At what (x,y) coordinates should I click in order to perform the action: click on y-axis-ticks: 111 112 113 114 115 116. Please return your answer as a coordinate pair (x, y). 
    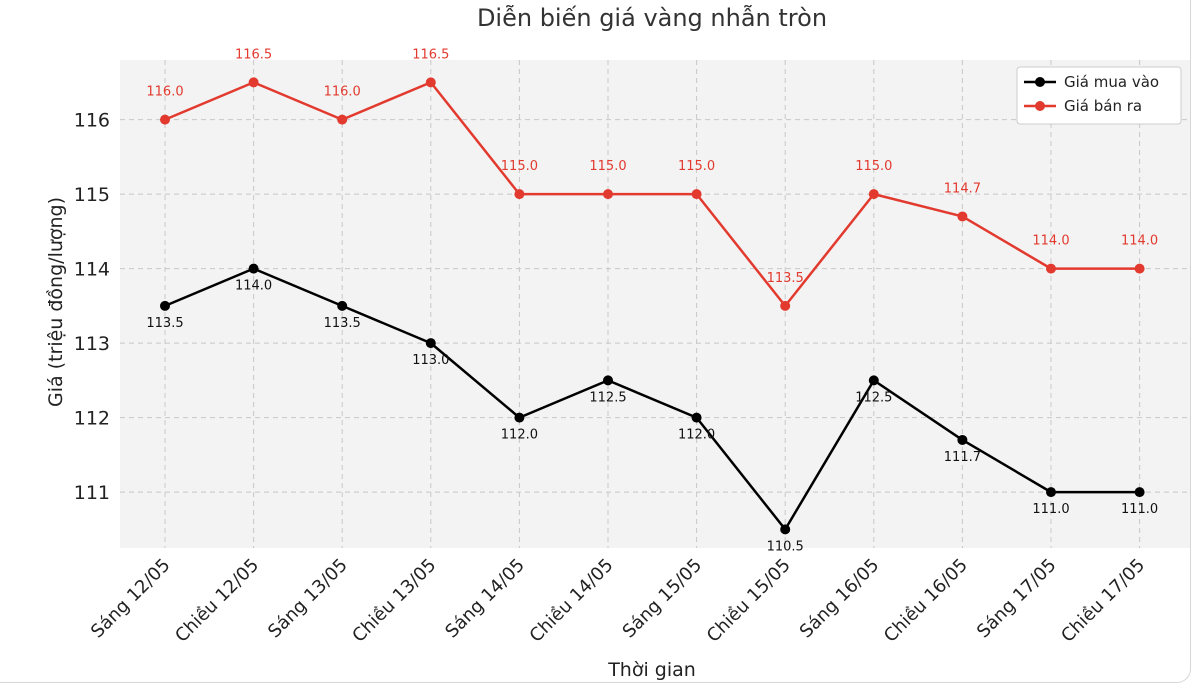
    Looking at the image, I should click on (92, 307).